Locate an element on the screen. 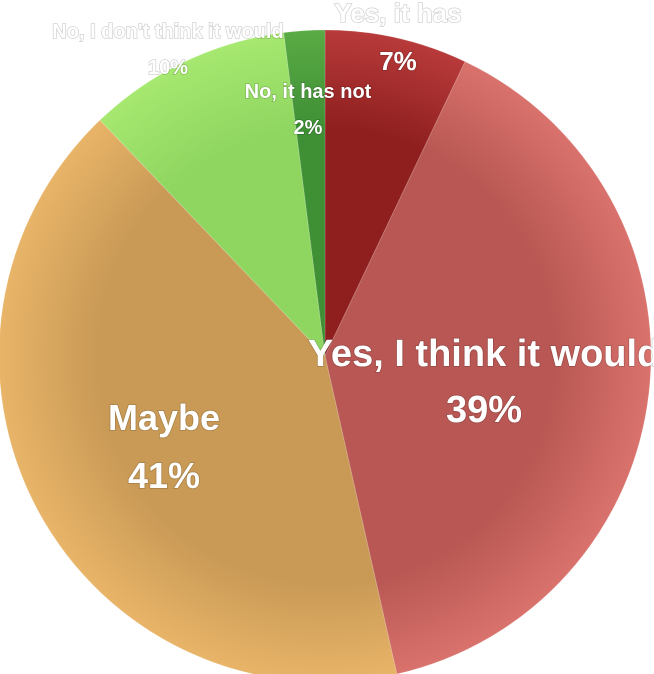 Image resolution: width=654 pixels, height=674 pixels. pie-slice-yes-it-has is located at coordinates (395, 193).